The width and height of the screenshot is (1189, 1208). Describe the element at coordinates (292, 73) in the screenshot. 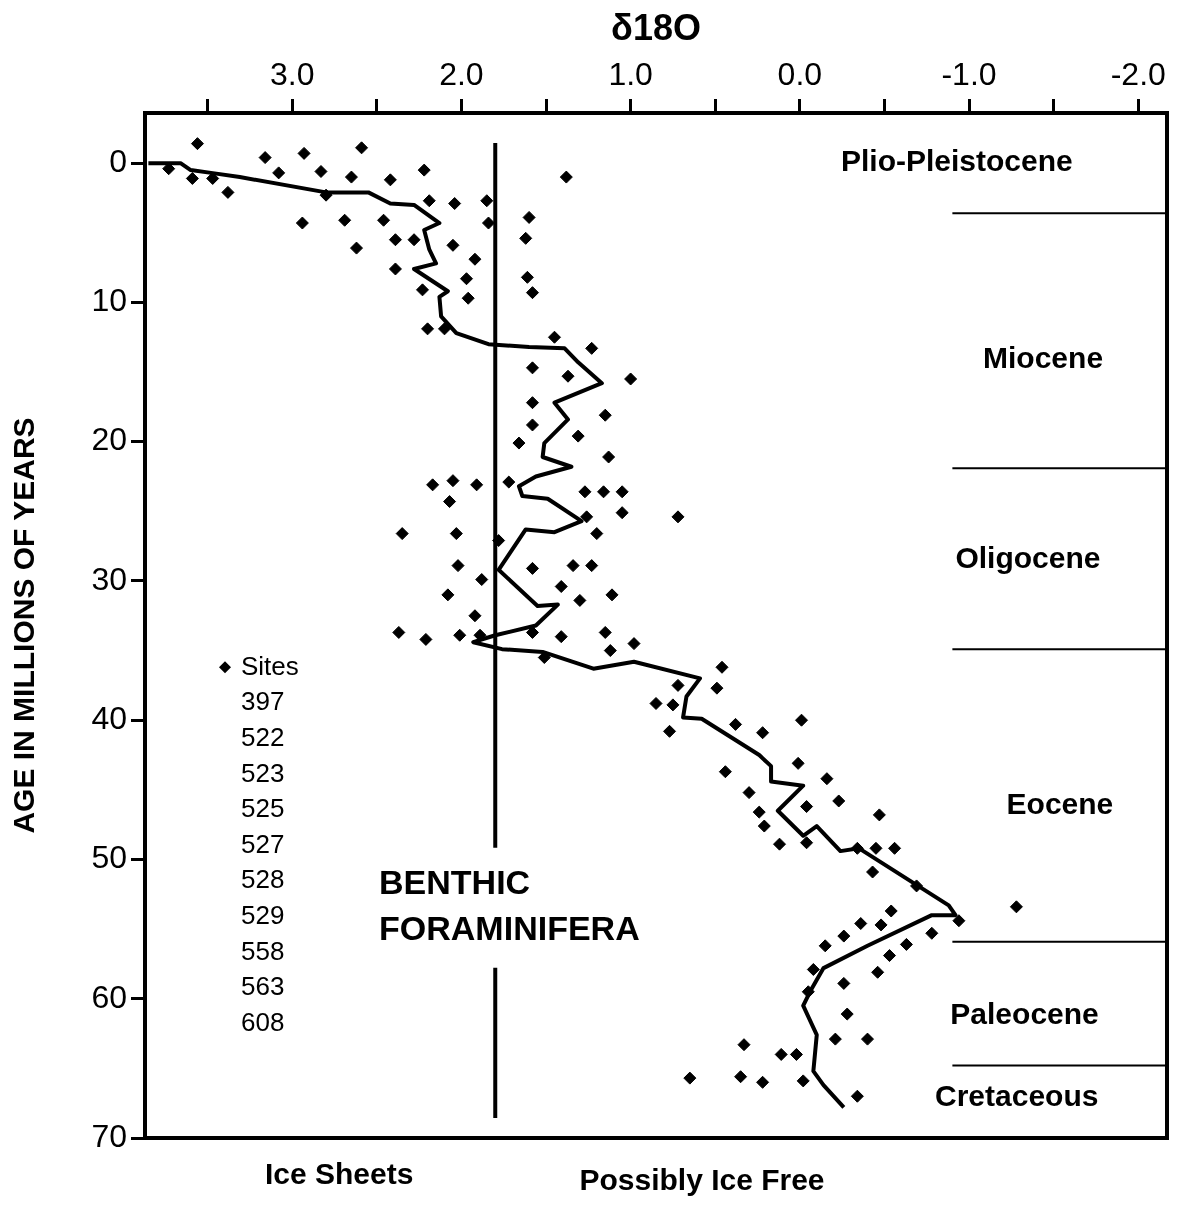

I see `x-tick-label: 3.0` at that location.